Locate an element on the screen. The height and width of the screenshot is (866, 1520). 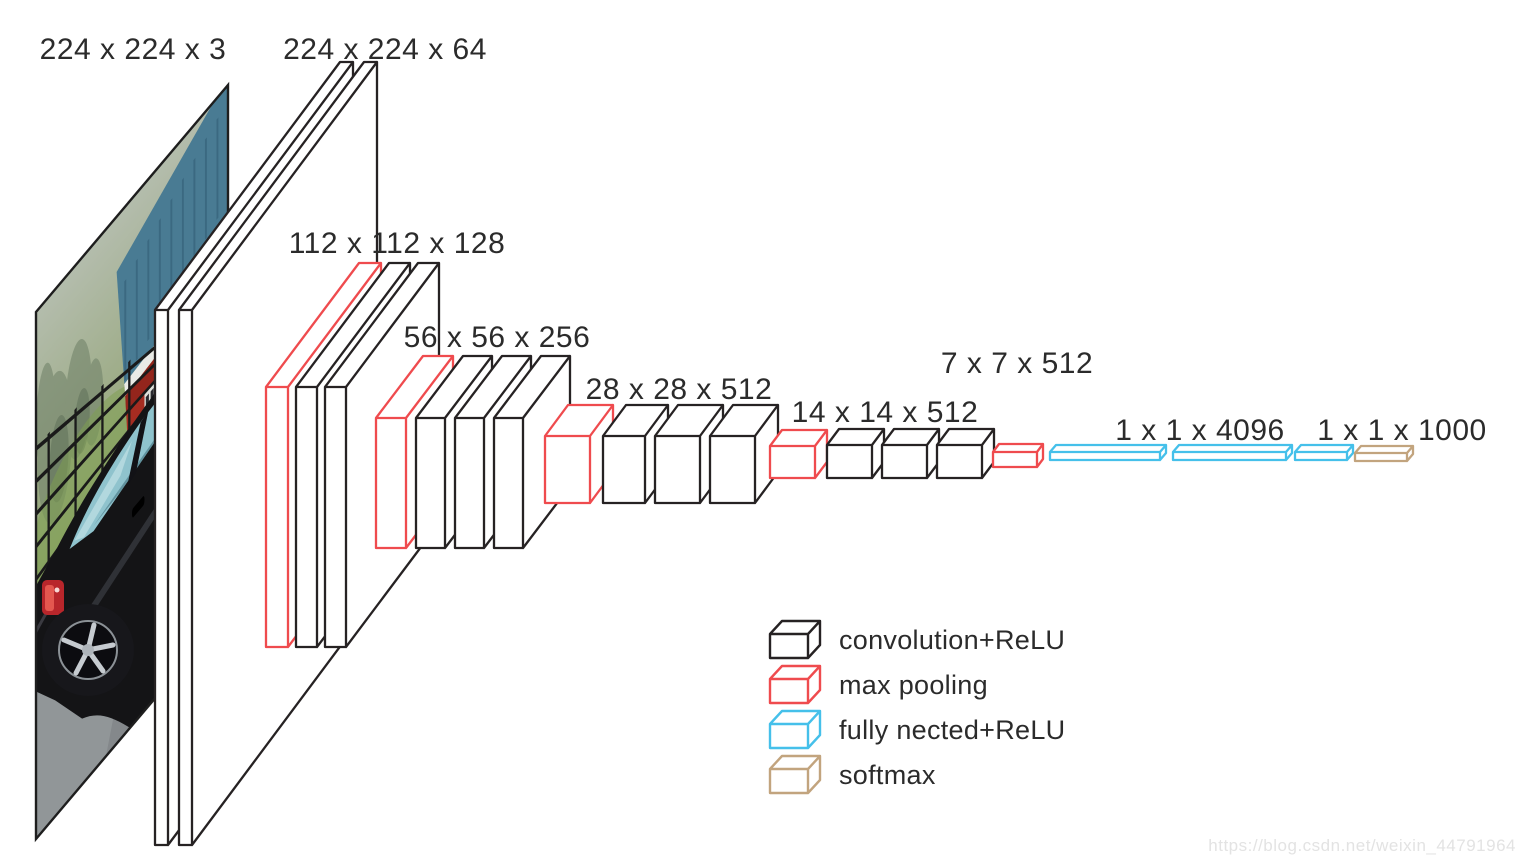
legend-item-convolution: convolution+ReLU is located at coordinates (916, 640).